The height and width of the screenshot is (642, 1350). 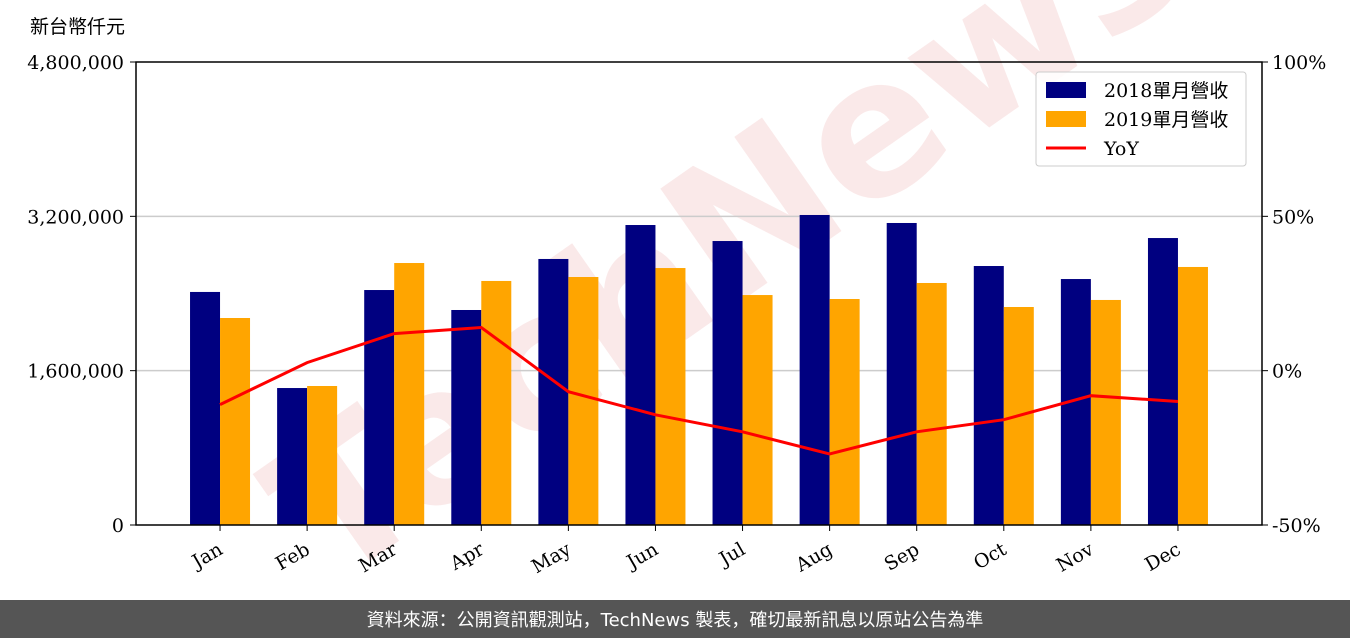 What do you see at coordinates (731, 554) in the screenshot?
I see `x-tick-label: Jul` at bounding box center [731, 554].